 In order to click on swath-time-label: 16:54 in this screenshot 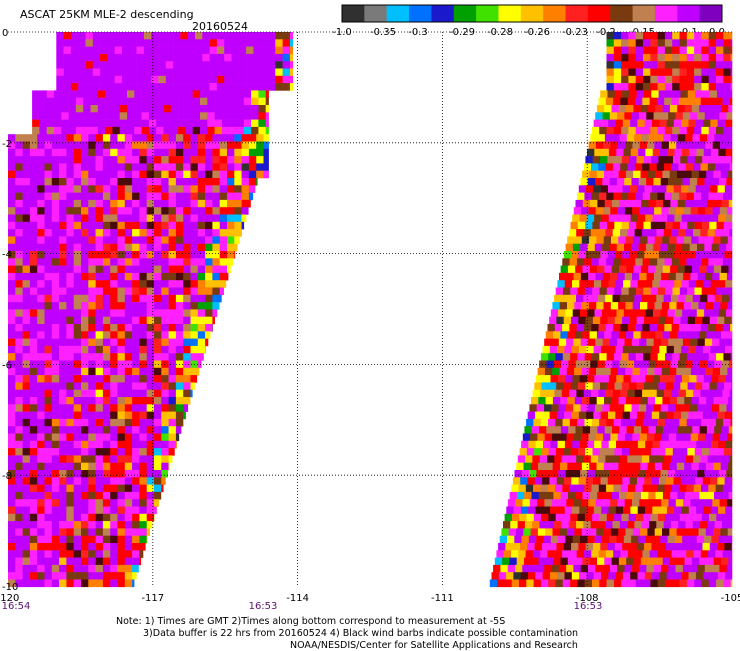, I will do `click(16, 605)`.